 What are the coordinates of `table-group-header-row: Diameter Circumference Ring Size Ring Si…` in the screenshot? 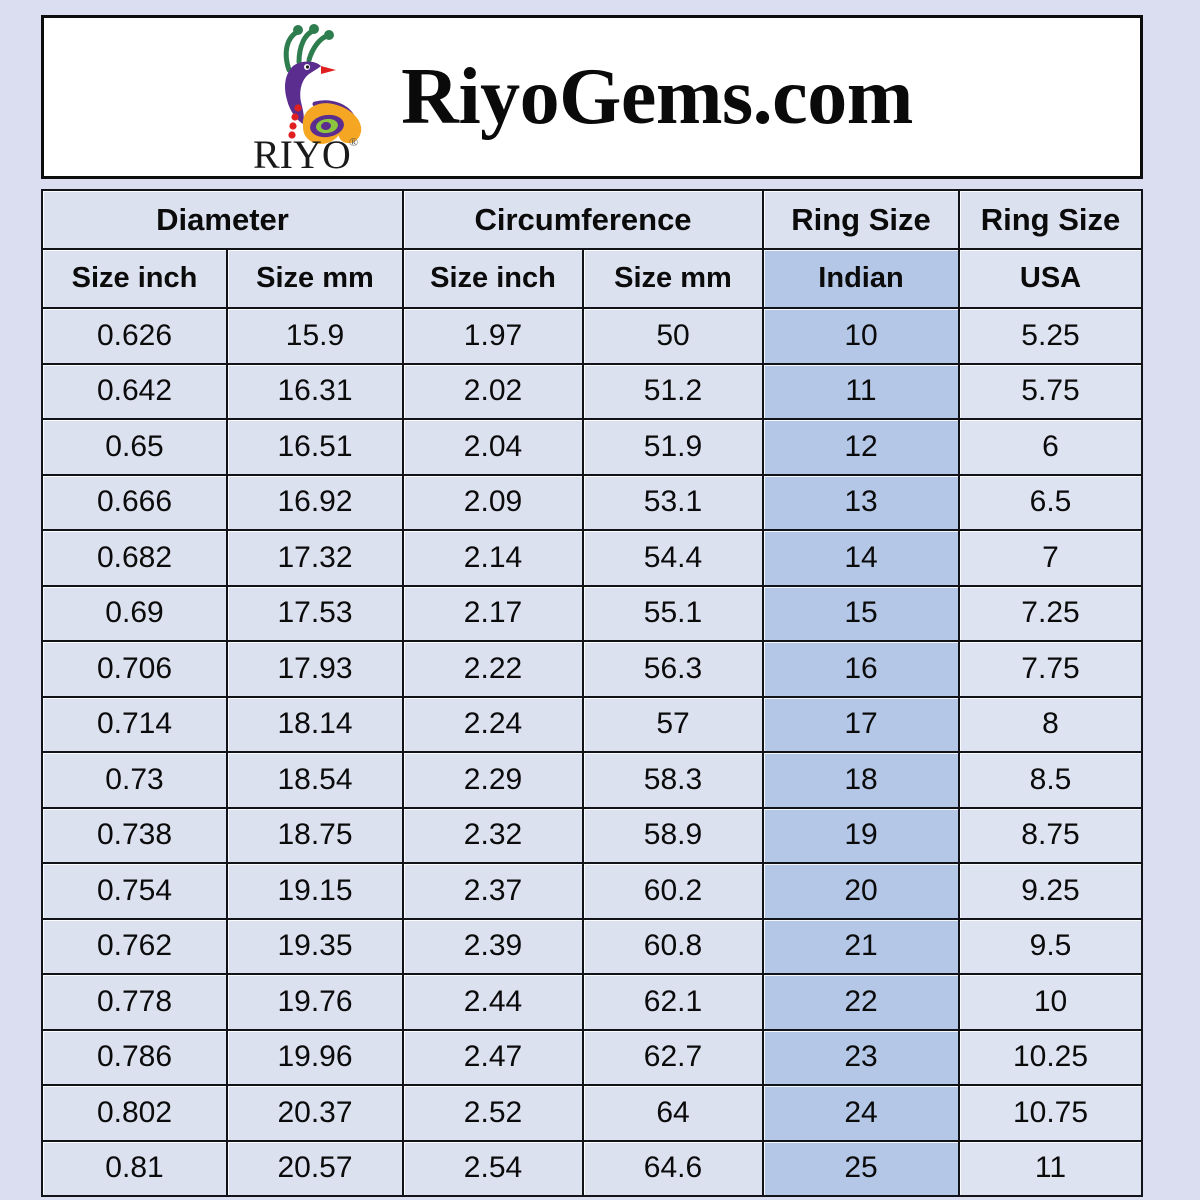 It's located at (592, 218).